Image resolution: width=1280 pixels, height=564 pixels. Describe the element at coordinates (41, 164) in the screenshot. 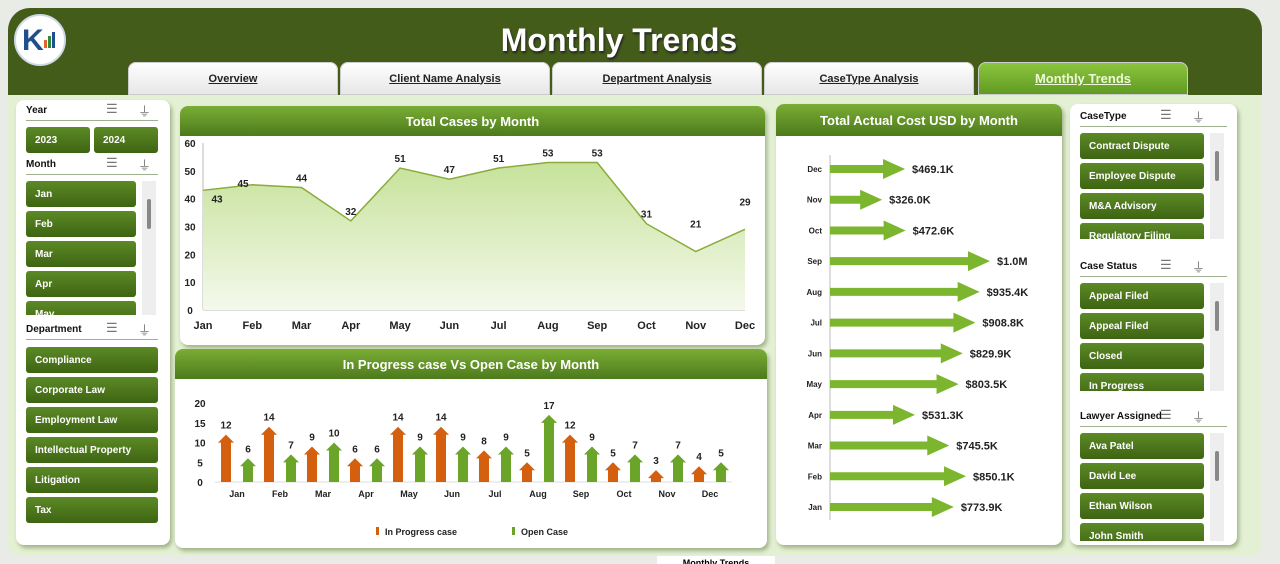

I see `slicer-title: Month` at that location.